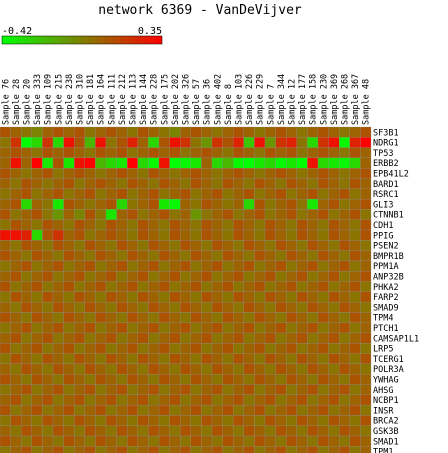  I want to click on column-label: Sample 158, so click(314, 99).